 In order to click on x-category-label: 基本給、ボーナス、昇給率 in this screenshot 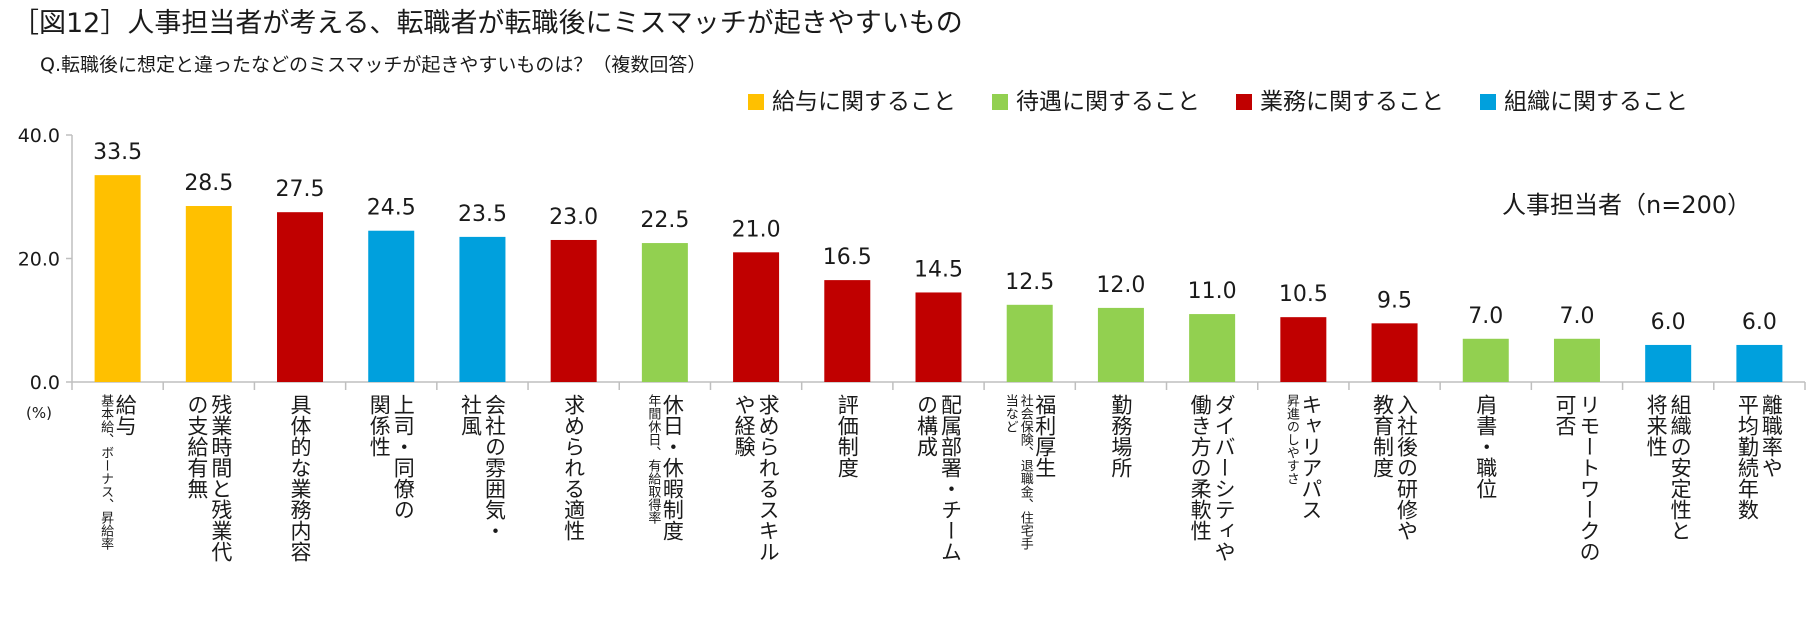, I will do `click(106, 472)`.